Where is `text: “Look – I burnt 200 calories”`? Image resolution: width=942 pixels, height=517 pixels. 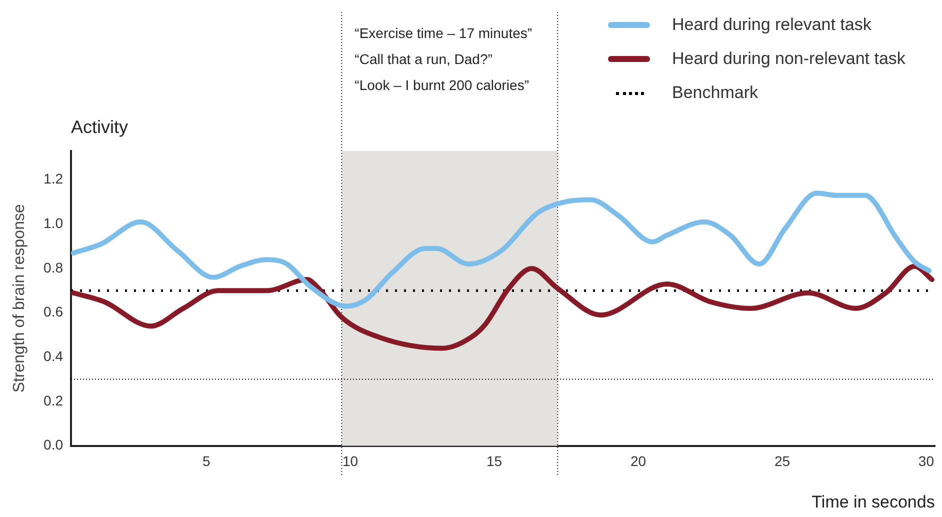 text: “Look – I burnt 200 calories” is located at coordinates (442, 84).